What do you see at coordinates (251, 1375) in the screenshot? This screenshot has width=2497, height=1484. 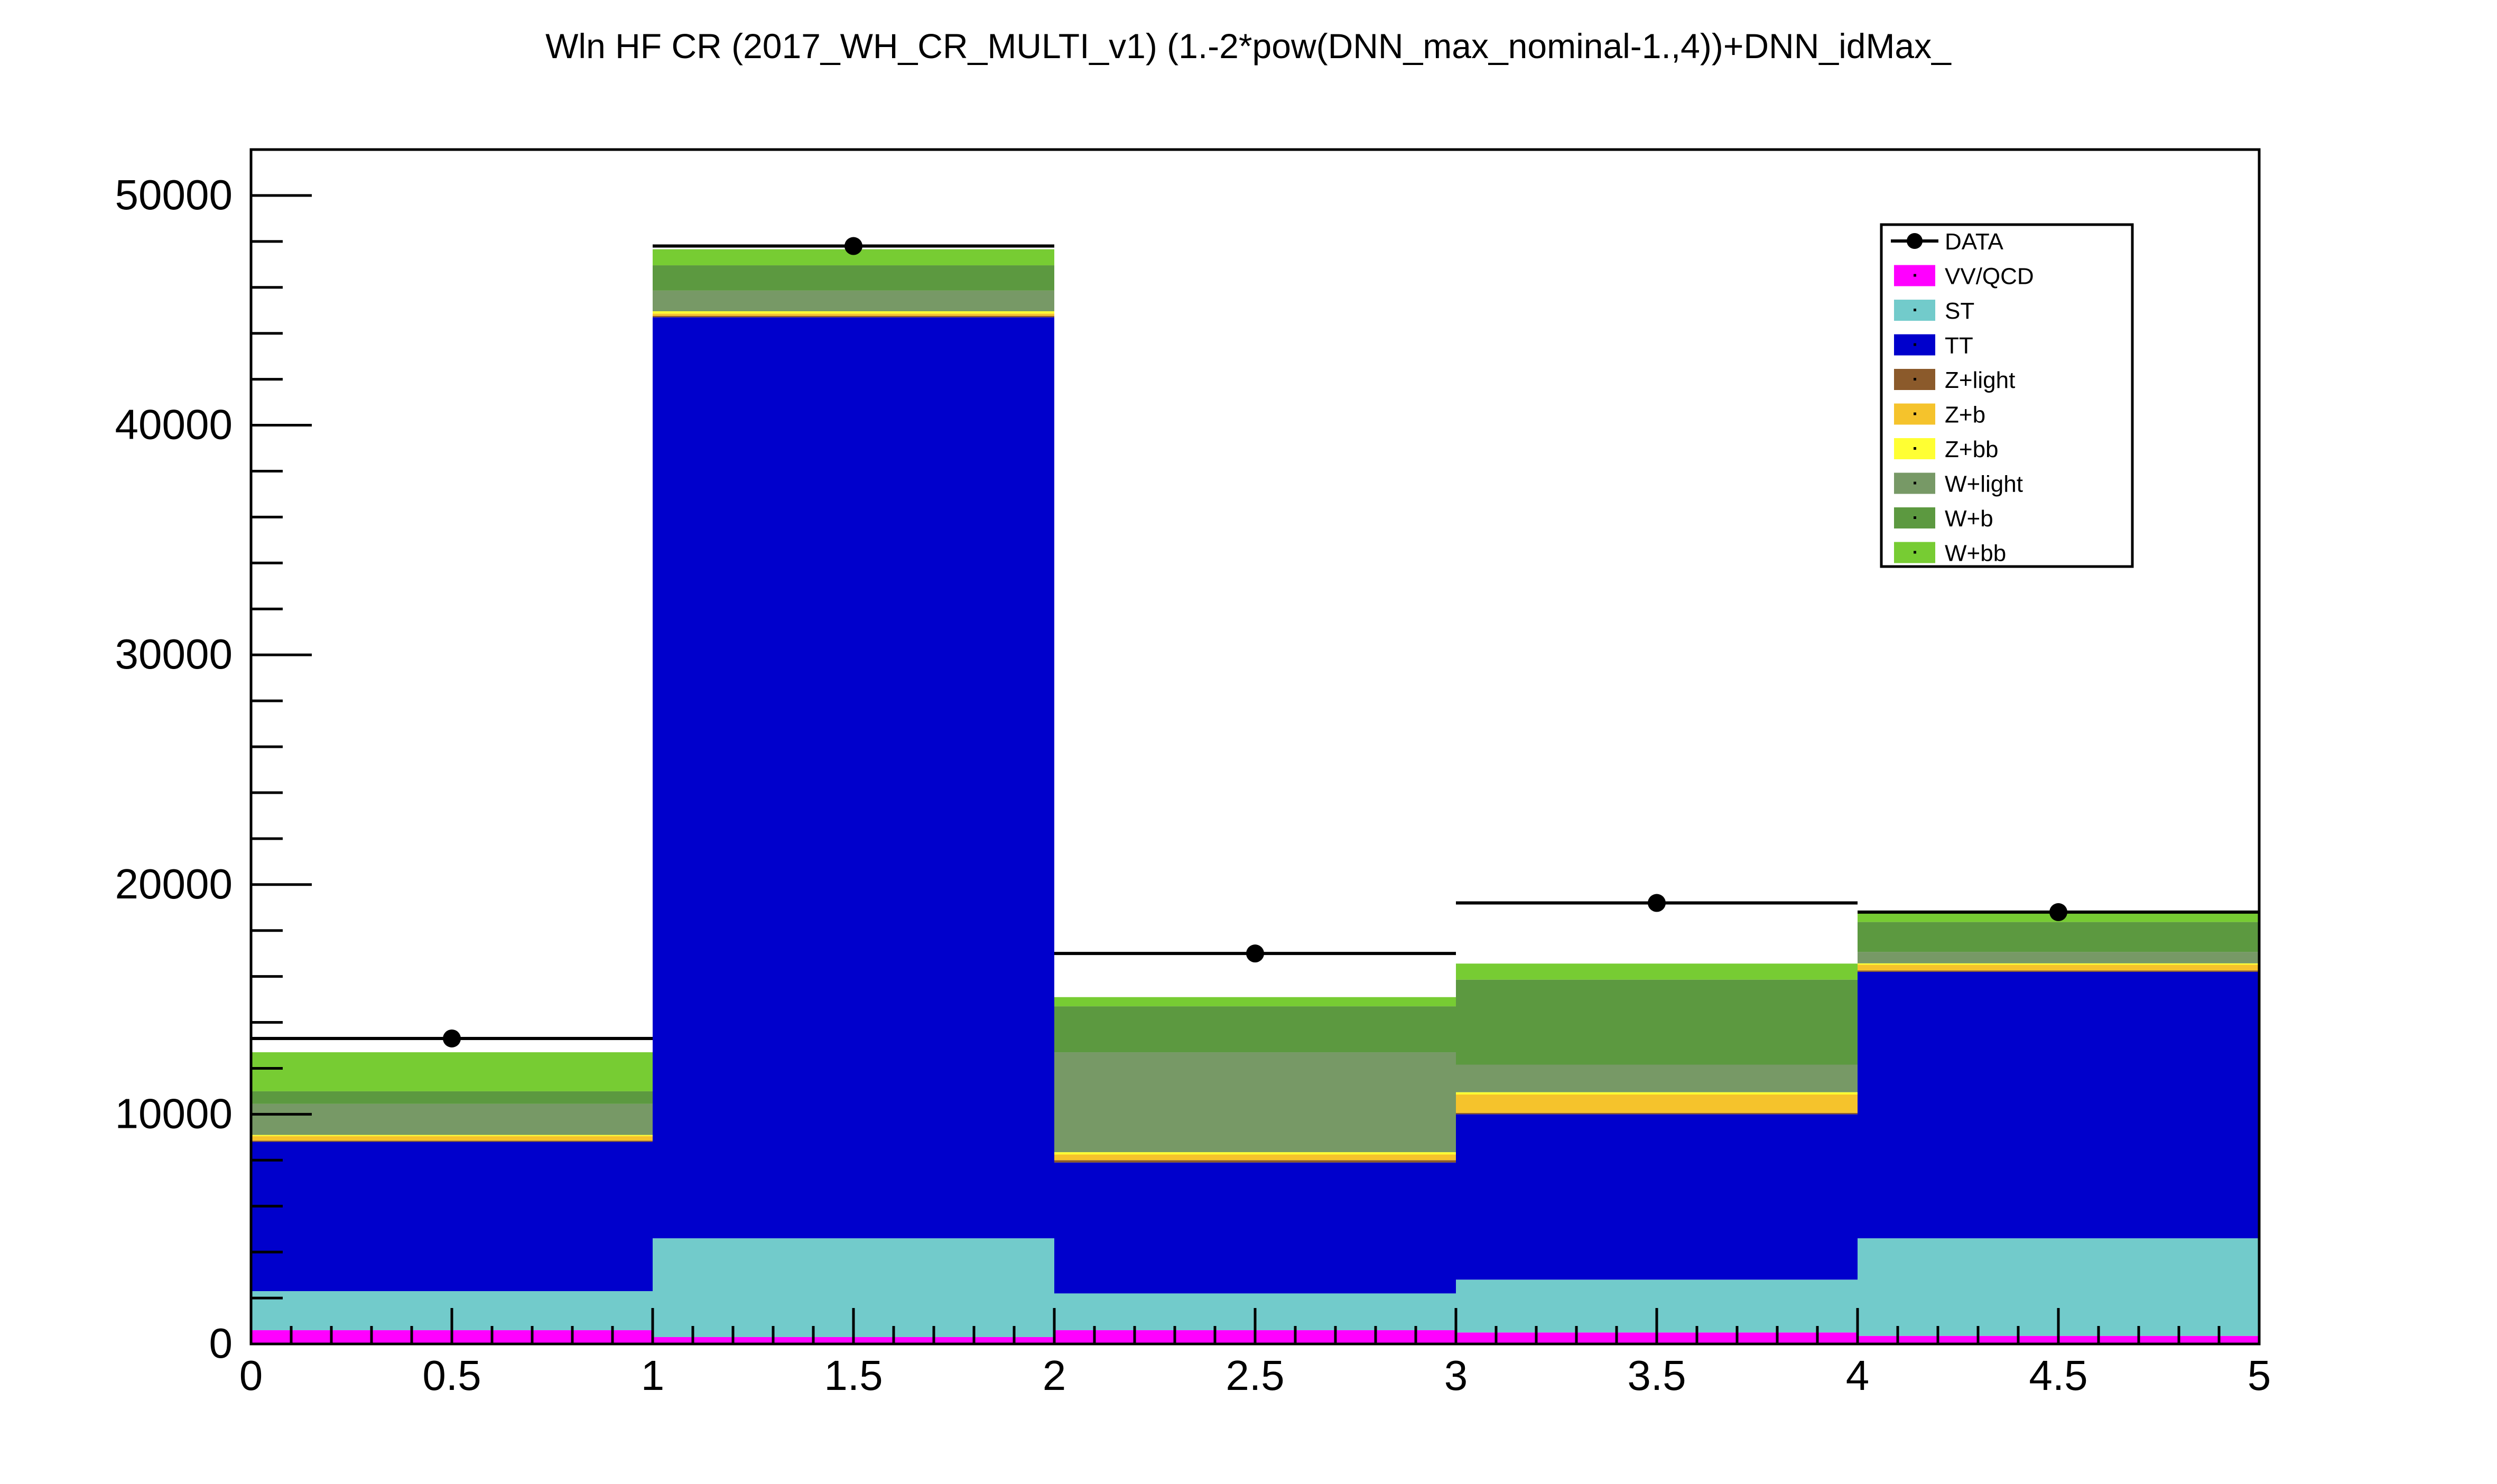 I see `x-tick-label-0: 0` at bounding box center [251, 1375].